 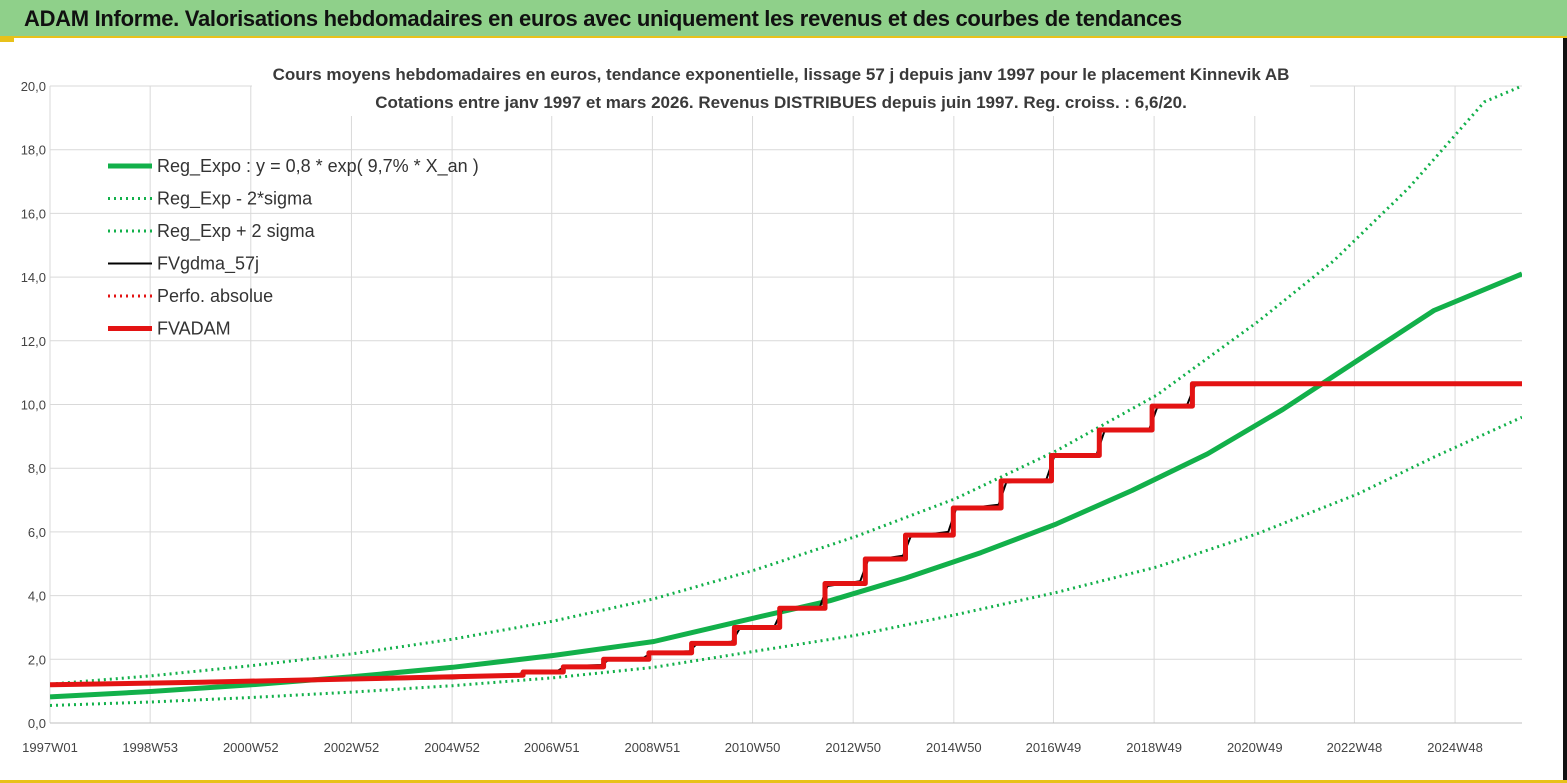 I want to click on y-tick-label: 12,0, so click(x=33, y=341).